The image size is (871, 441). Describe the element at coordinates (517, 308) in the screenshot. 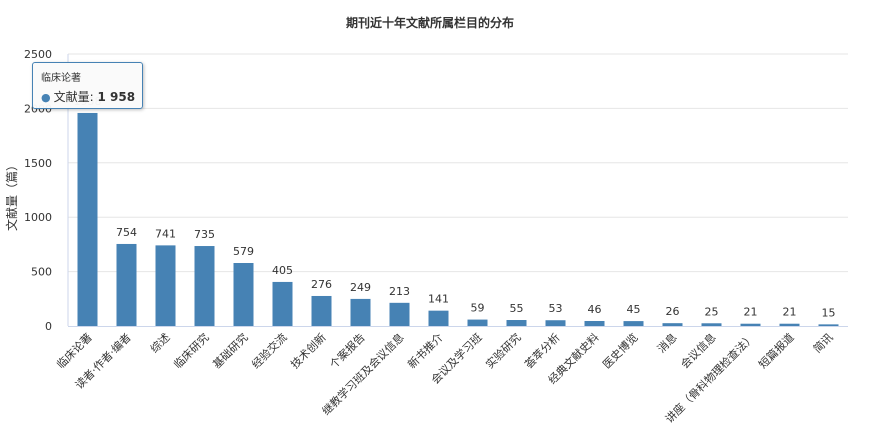

I see `data-label: 55` at that location.